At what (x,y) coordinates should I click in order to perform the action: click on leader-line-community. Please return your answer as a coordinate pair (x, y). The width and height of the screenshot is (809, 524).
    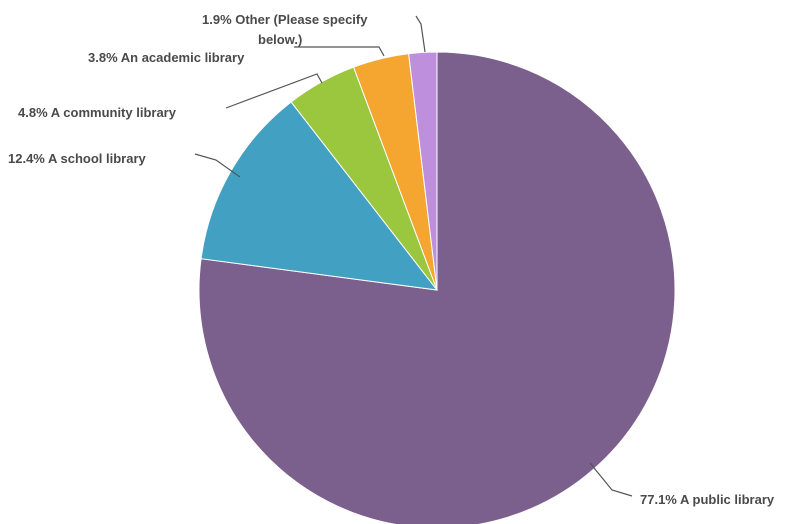
    Looking at the image, I should click on (274, 91).